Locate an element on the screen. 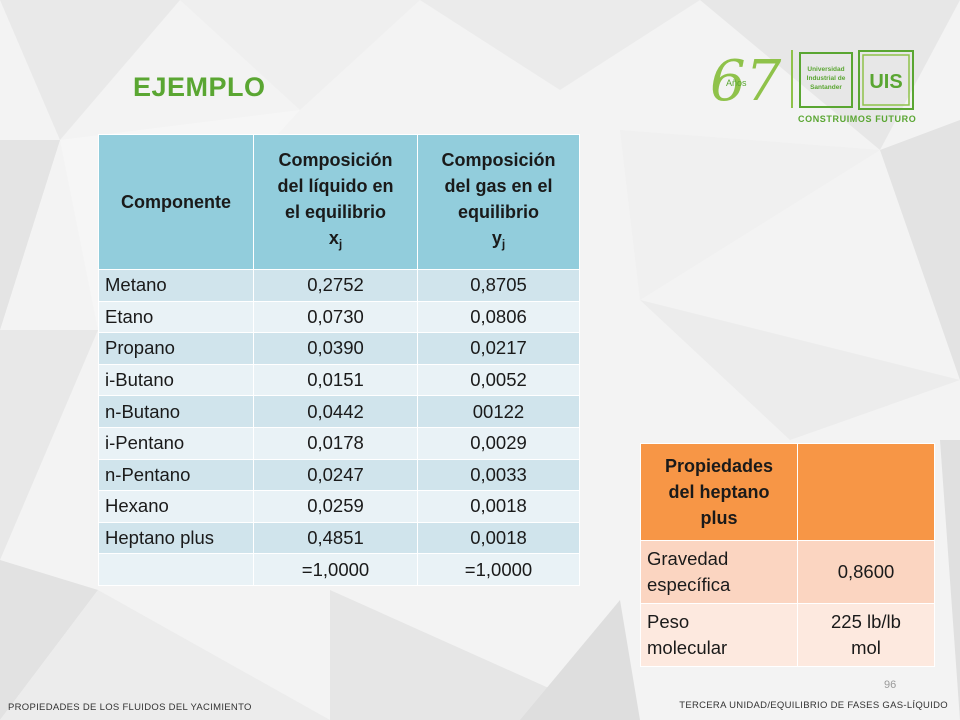 The image size is (960, 720). property-label-line-1: Peso is located at coordinates (668, 621).